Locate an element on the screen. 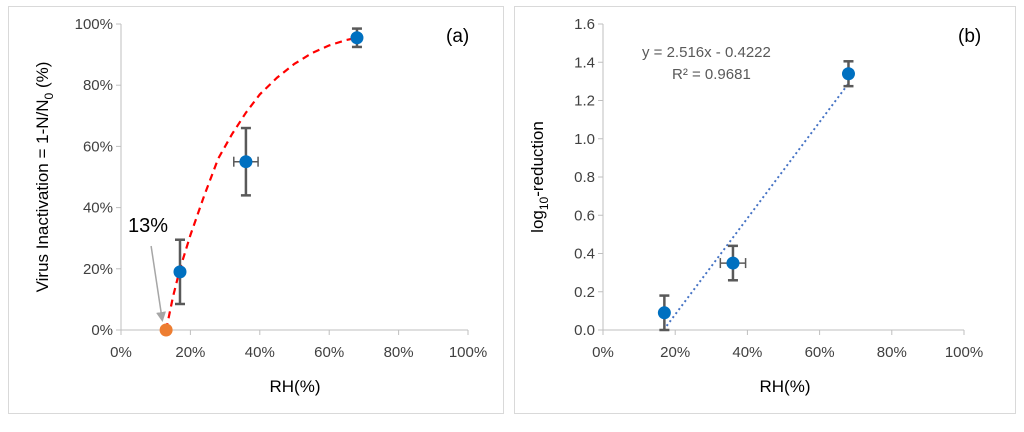 The height and width of the screenshot is (432, 1024). panel-b-y-tick-label: 0.4 is located at coordinates (584, 254).